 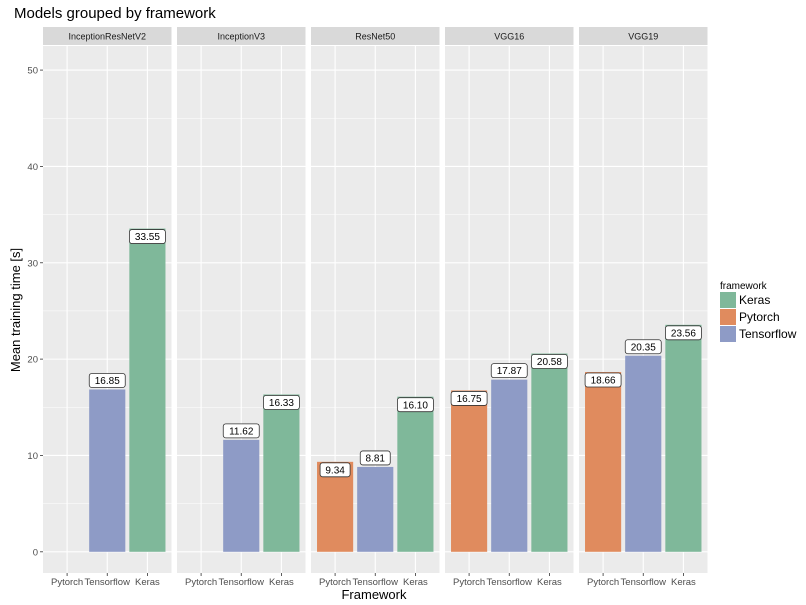 What do you see at coordinates (643, 453) in the screenshot?
I see `bar-VGG19-Tensorflow` at bounding box center [643, 453].